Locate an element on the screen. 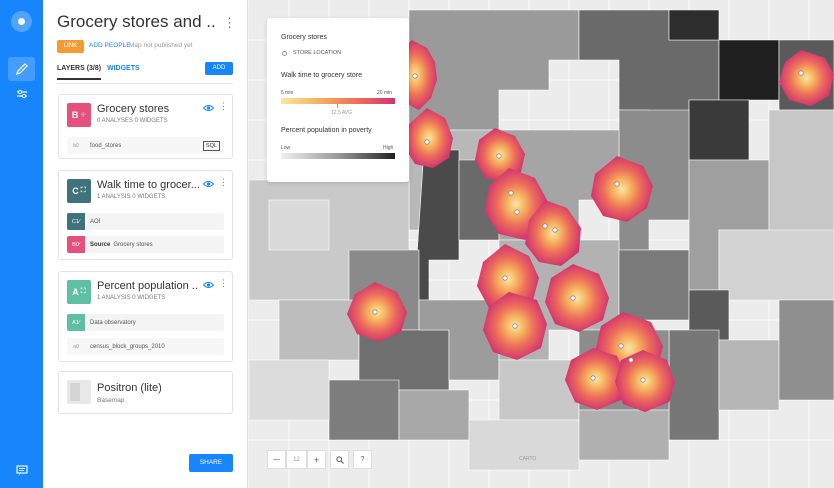  publish-status: Map not published yet is located at coordinates (161, 45).